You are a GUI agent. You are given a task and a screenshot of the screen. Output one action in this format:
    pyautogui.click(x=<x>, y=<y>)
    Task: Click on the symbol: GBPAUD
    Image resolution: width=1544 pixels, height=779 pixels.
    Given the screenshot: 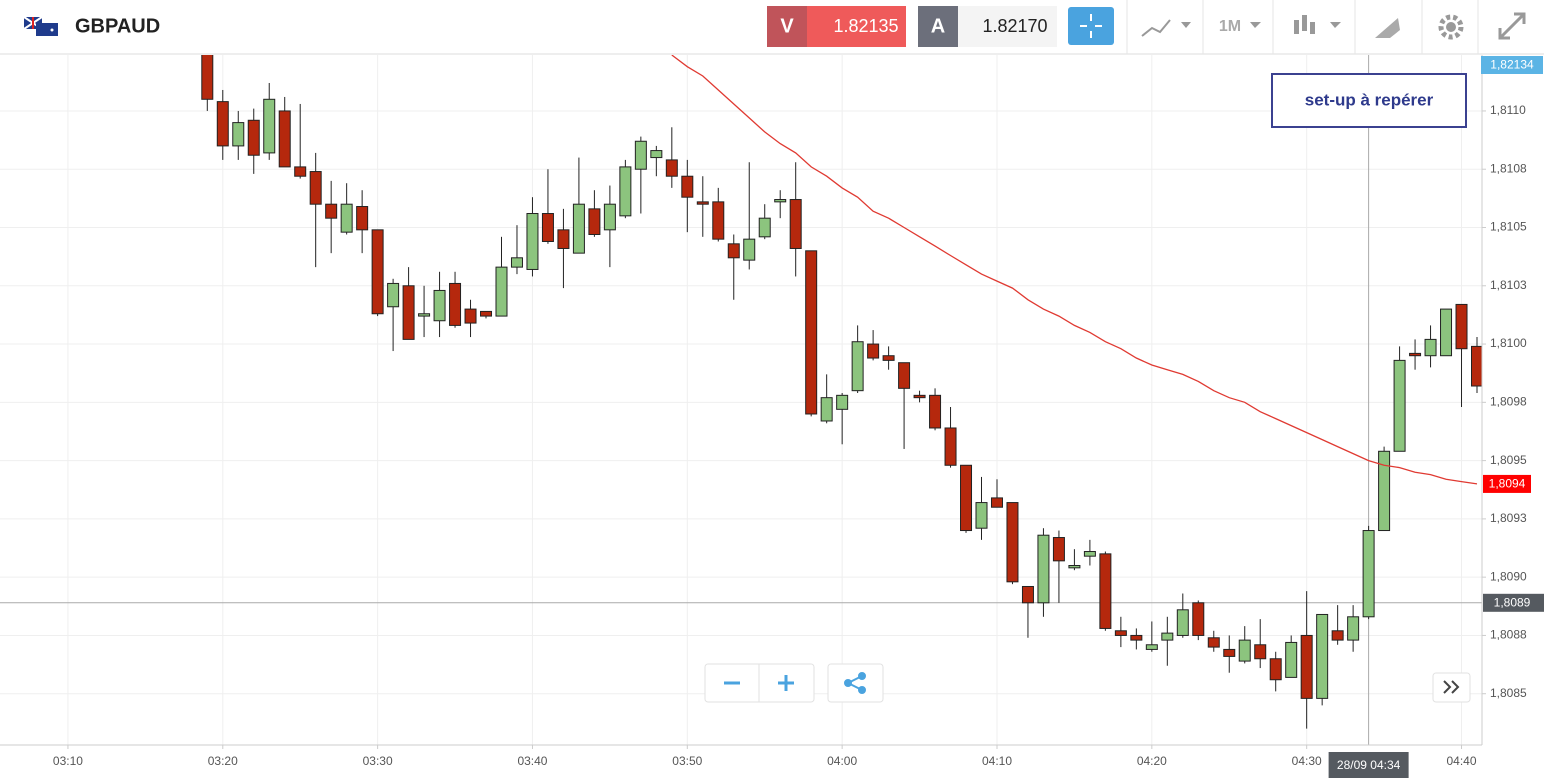 What is the action you would take?
    pyautogui.click(x=117, y=26)
    